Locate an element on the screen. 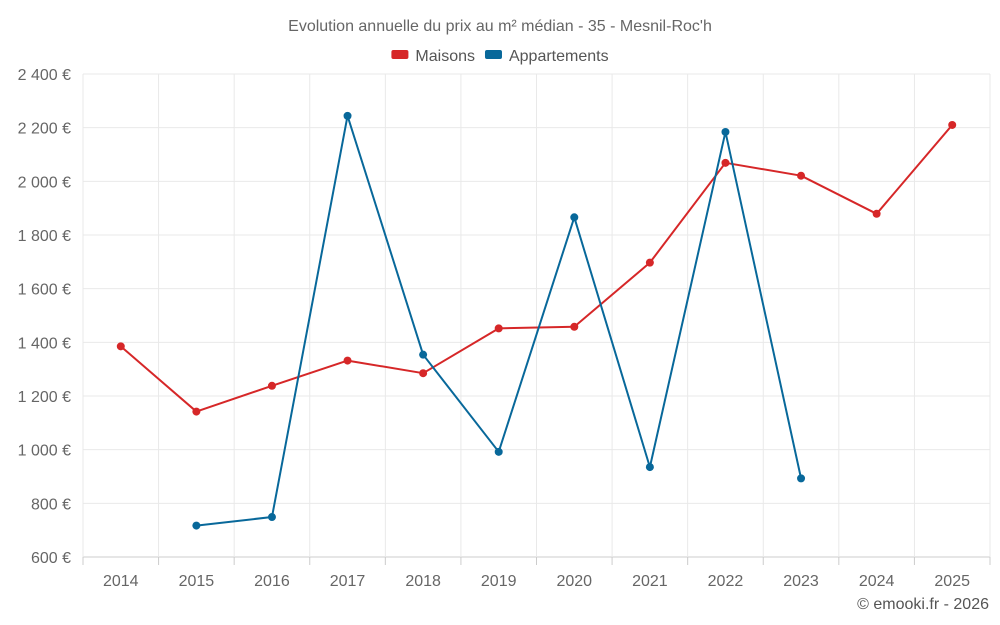 This screenshot has width=1000, height=625. legend-item-maisons: Maisons is located at coordinates (433, 56).